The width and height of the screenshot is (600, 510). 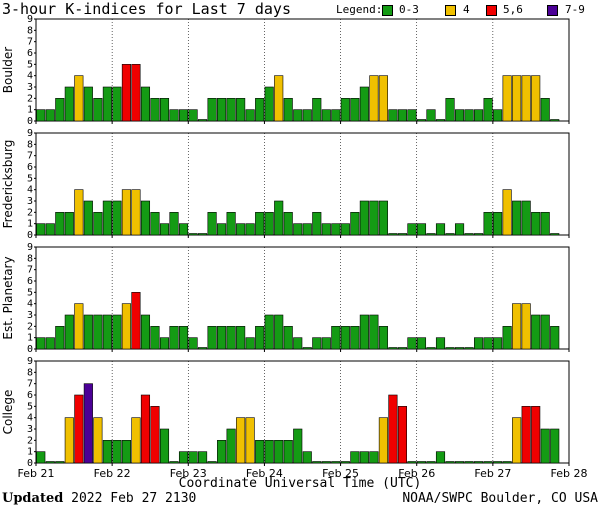 I want to click on x-tick-label: Feb 24, so click(x=264, y=473).